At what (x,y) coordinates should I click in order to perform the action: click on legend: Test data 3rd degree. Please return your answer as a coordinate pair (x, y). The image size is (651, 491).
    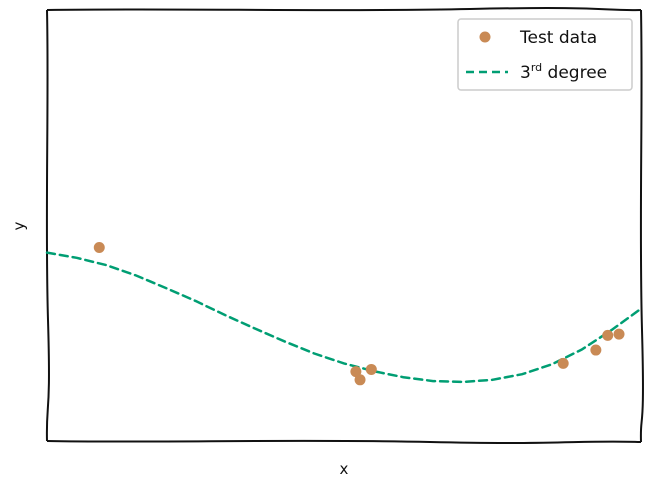
    Looking at the image, I should click on (545, 54).